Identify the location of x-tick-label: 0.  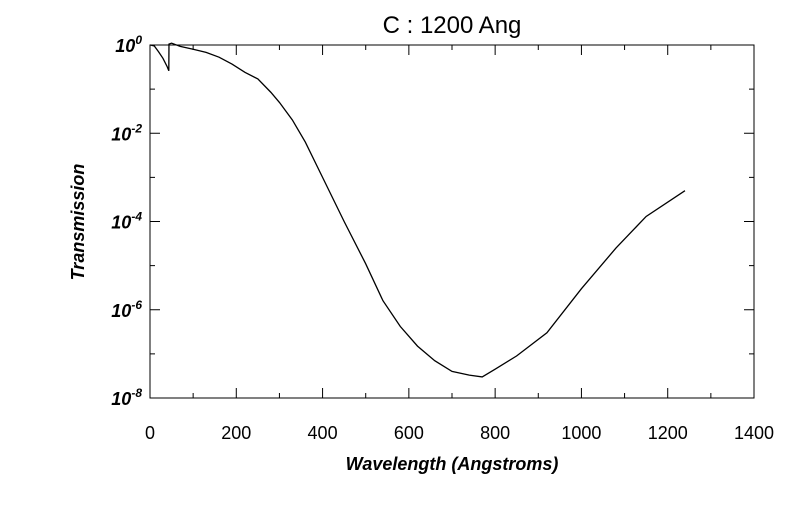
(150, 433).